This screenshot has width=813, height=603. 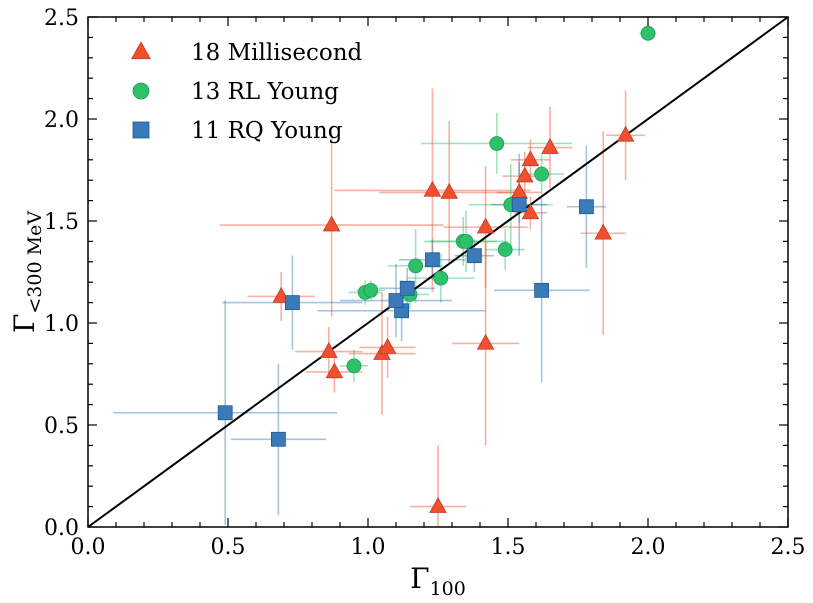 What do you see at coordinates (265, 92) in the screenshot?
I see `legend-label-13-rl-young: 13 RL Young` at bounding box center [265, 92].